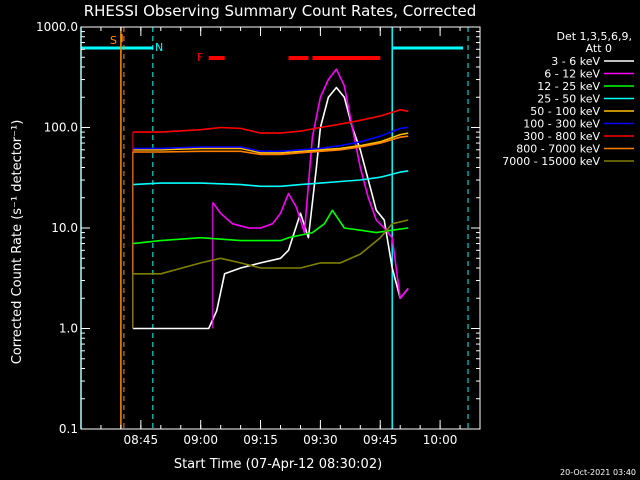 The image size is (640, 480). Describe the element at coordinates (561, 124) in the screenshot. I see `legend-label: 100 - 300 keV` at that location.